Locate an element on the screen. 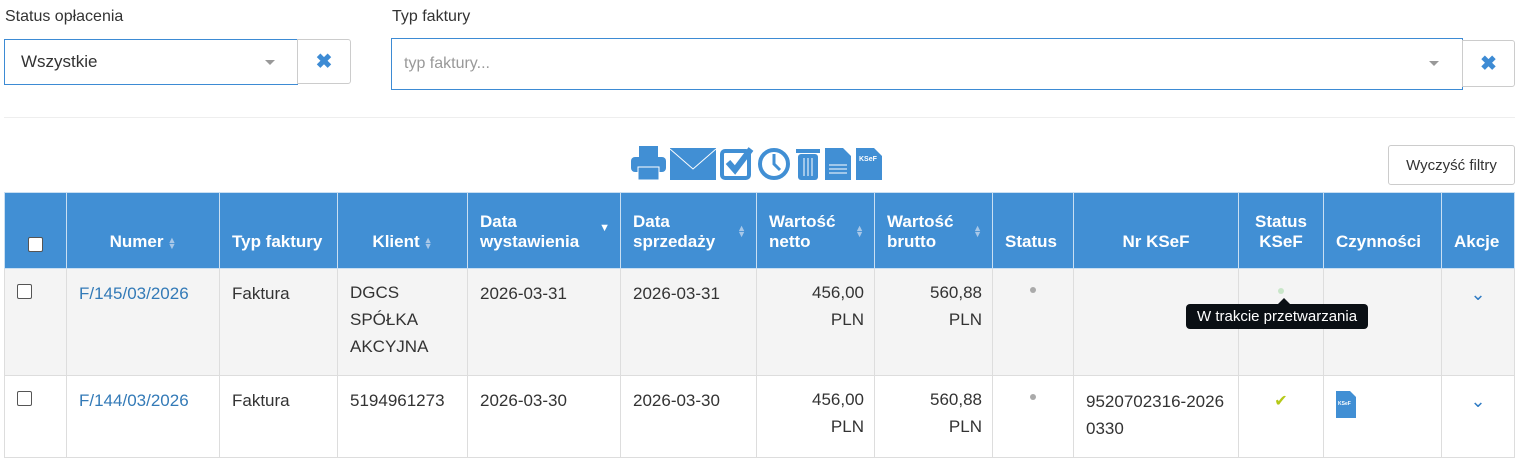 The height and width of the screenshot is (458, 1539). clear-payment-status-button: ✖ is located at coordinates (324, 61).